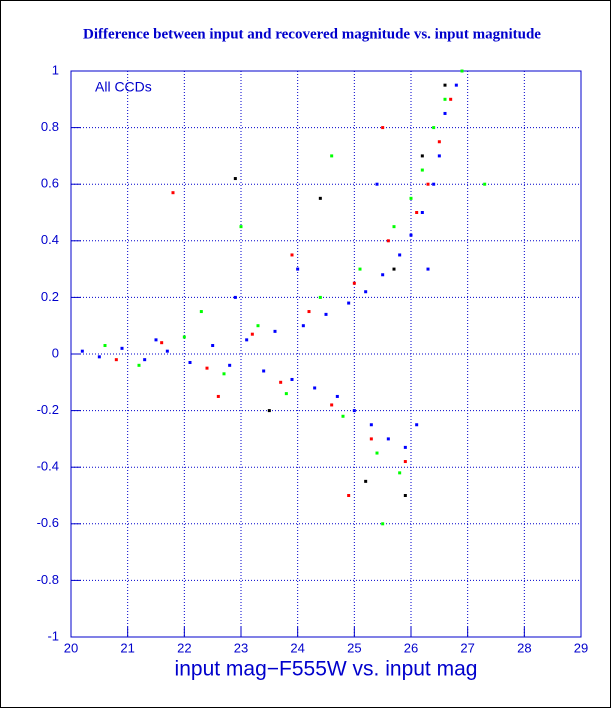 The image size is (612, 709). Describe the element at coordinates (467, 647) in the screenshot. I see `x-tick-label: 27` at that location.